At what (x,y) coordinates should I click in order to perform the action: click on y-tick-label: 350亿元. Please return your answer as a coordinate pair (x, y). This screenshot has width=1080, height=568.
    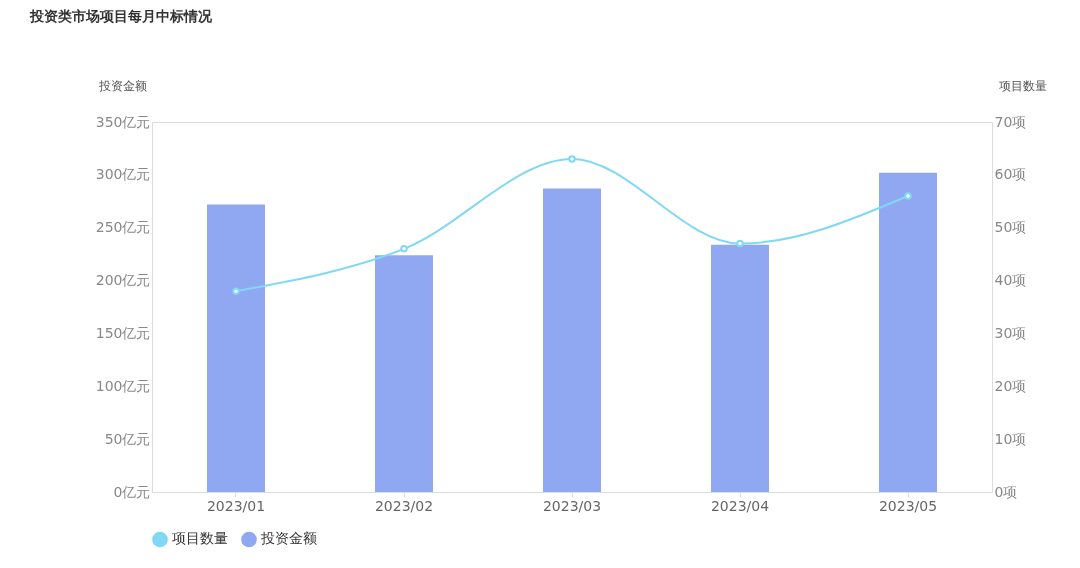
    Looking at the image, I should click on (123, 121).